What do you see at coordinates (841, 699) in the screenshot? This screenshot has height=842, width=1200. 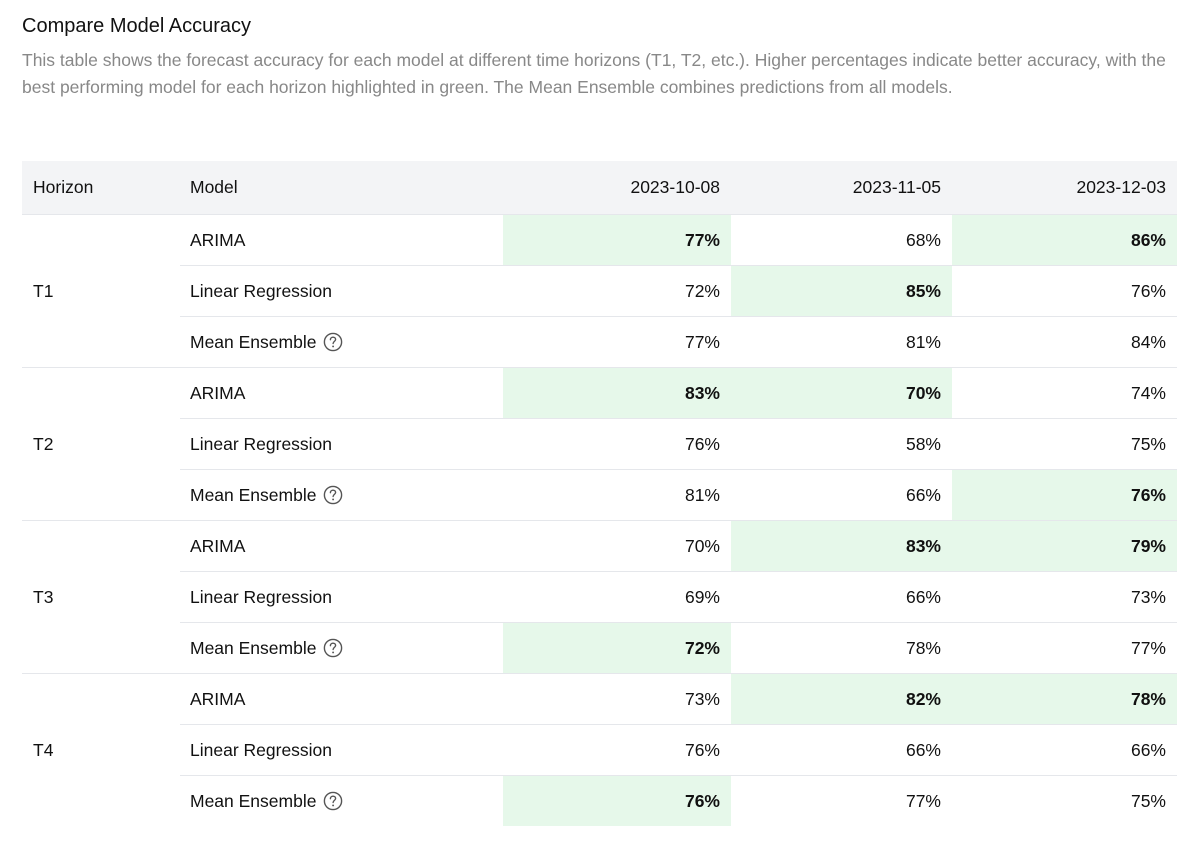 I see `accuracy-cell-best: 82%` at bounding box center [841, 699].